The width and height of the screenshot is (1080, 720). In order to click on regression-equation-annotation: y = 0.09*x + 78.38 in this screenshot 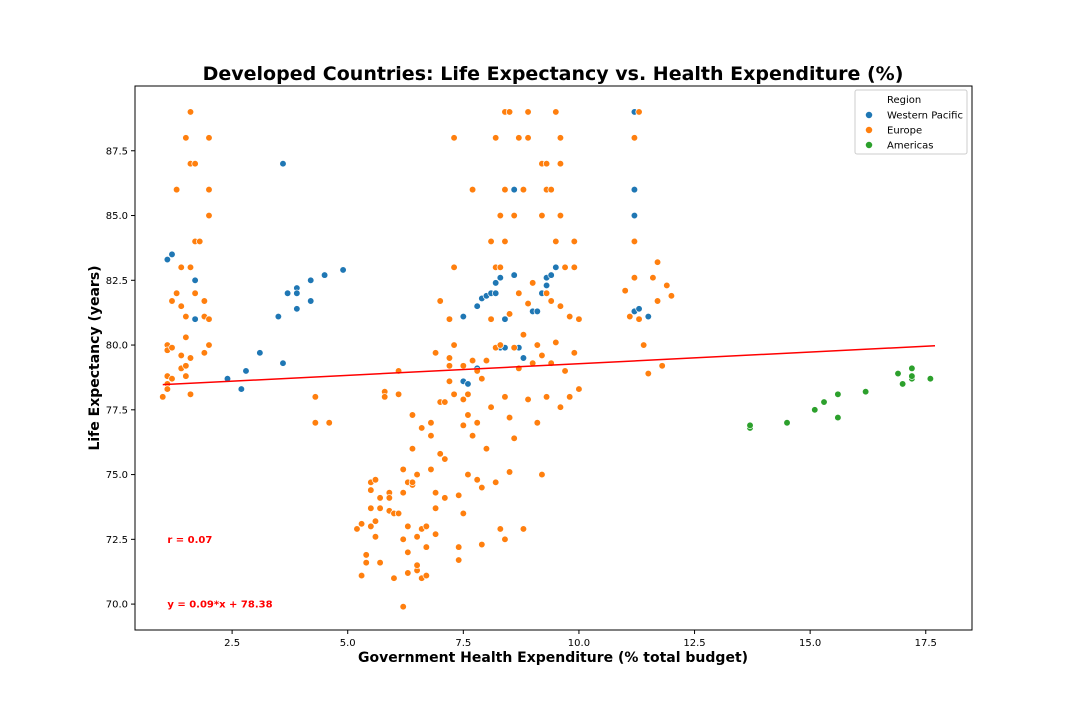, I will do `click(219, 605)`.